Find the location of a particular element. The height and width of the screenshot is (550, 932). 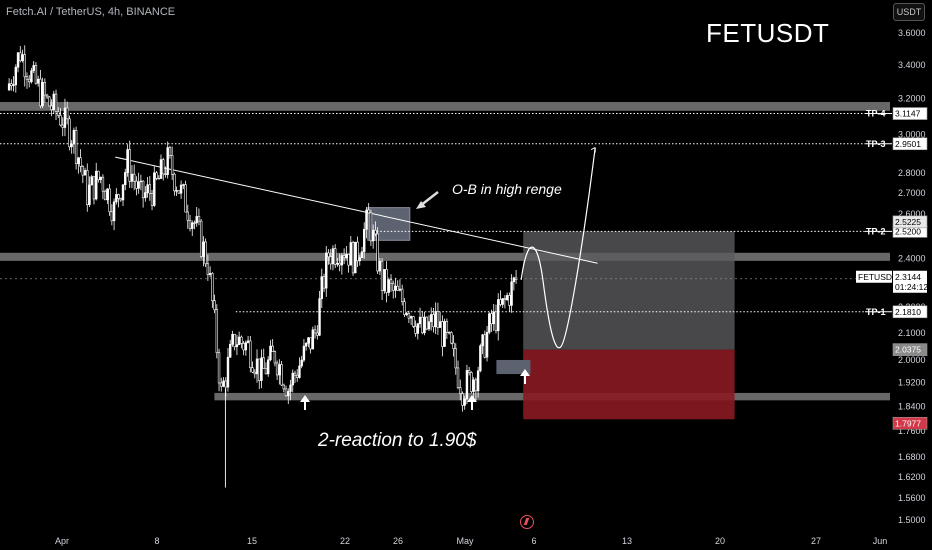

last-price-countdown: 01:24:12 is located at coordinates (911, 287).